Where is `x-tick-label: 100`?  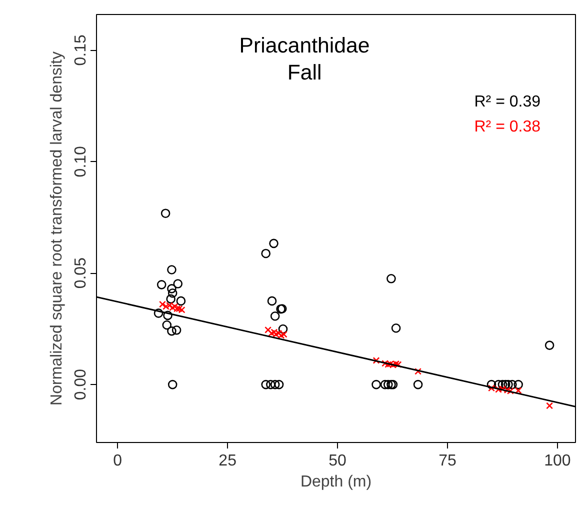 x-tick-label: 100 is located at coordinates (557, 461).